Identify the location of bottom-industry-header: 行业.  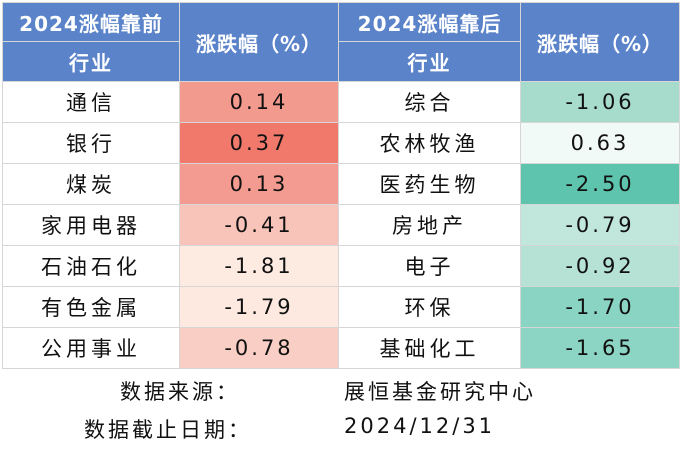
(429, 61).